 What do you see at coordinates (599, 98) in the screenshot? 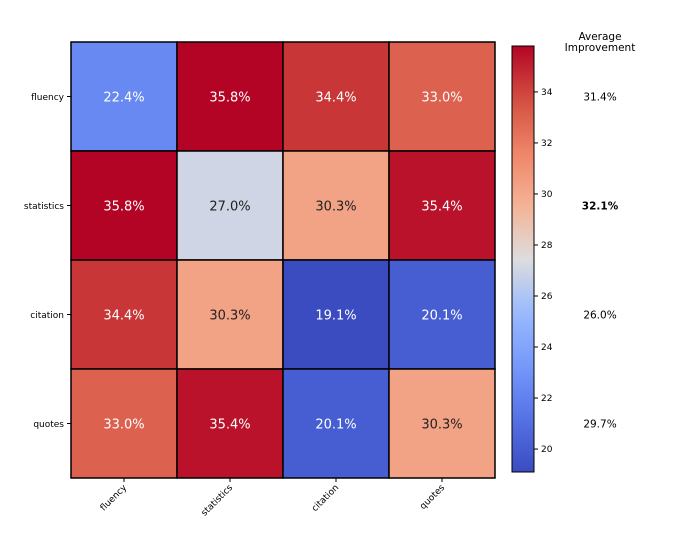
I see `average-fluency: 31.4%` at bounding box center [599, 98].